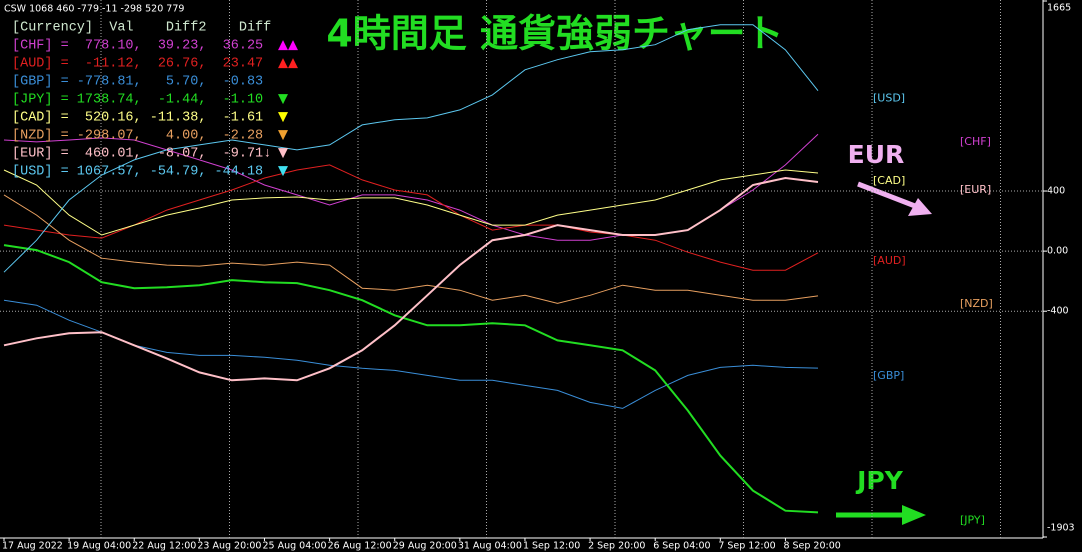 The height and width of the screenshot is (552, 1082). Describe the element at coordinates (1061, 528) in the screenshot. I see `y-tick-label: -1903` at that location.